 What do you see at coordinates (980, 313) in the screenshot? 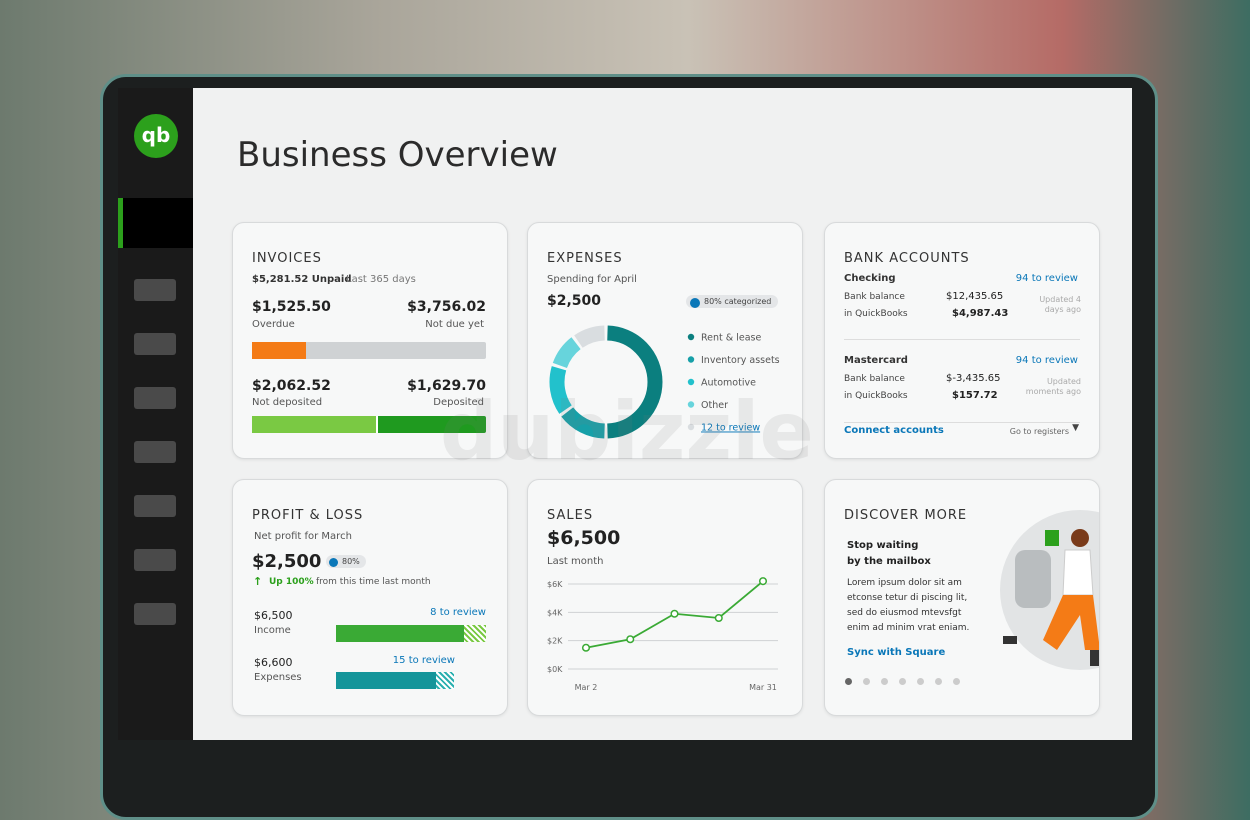
I see `amount: $4,987.43` at bounding box center [980, 313].